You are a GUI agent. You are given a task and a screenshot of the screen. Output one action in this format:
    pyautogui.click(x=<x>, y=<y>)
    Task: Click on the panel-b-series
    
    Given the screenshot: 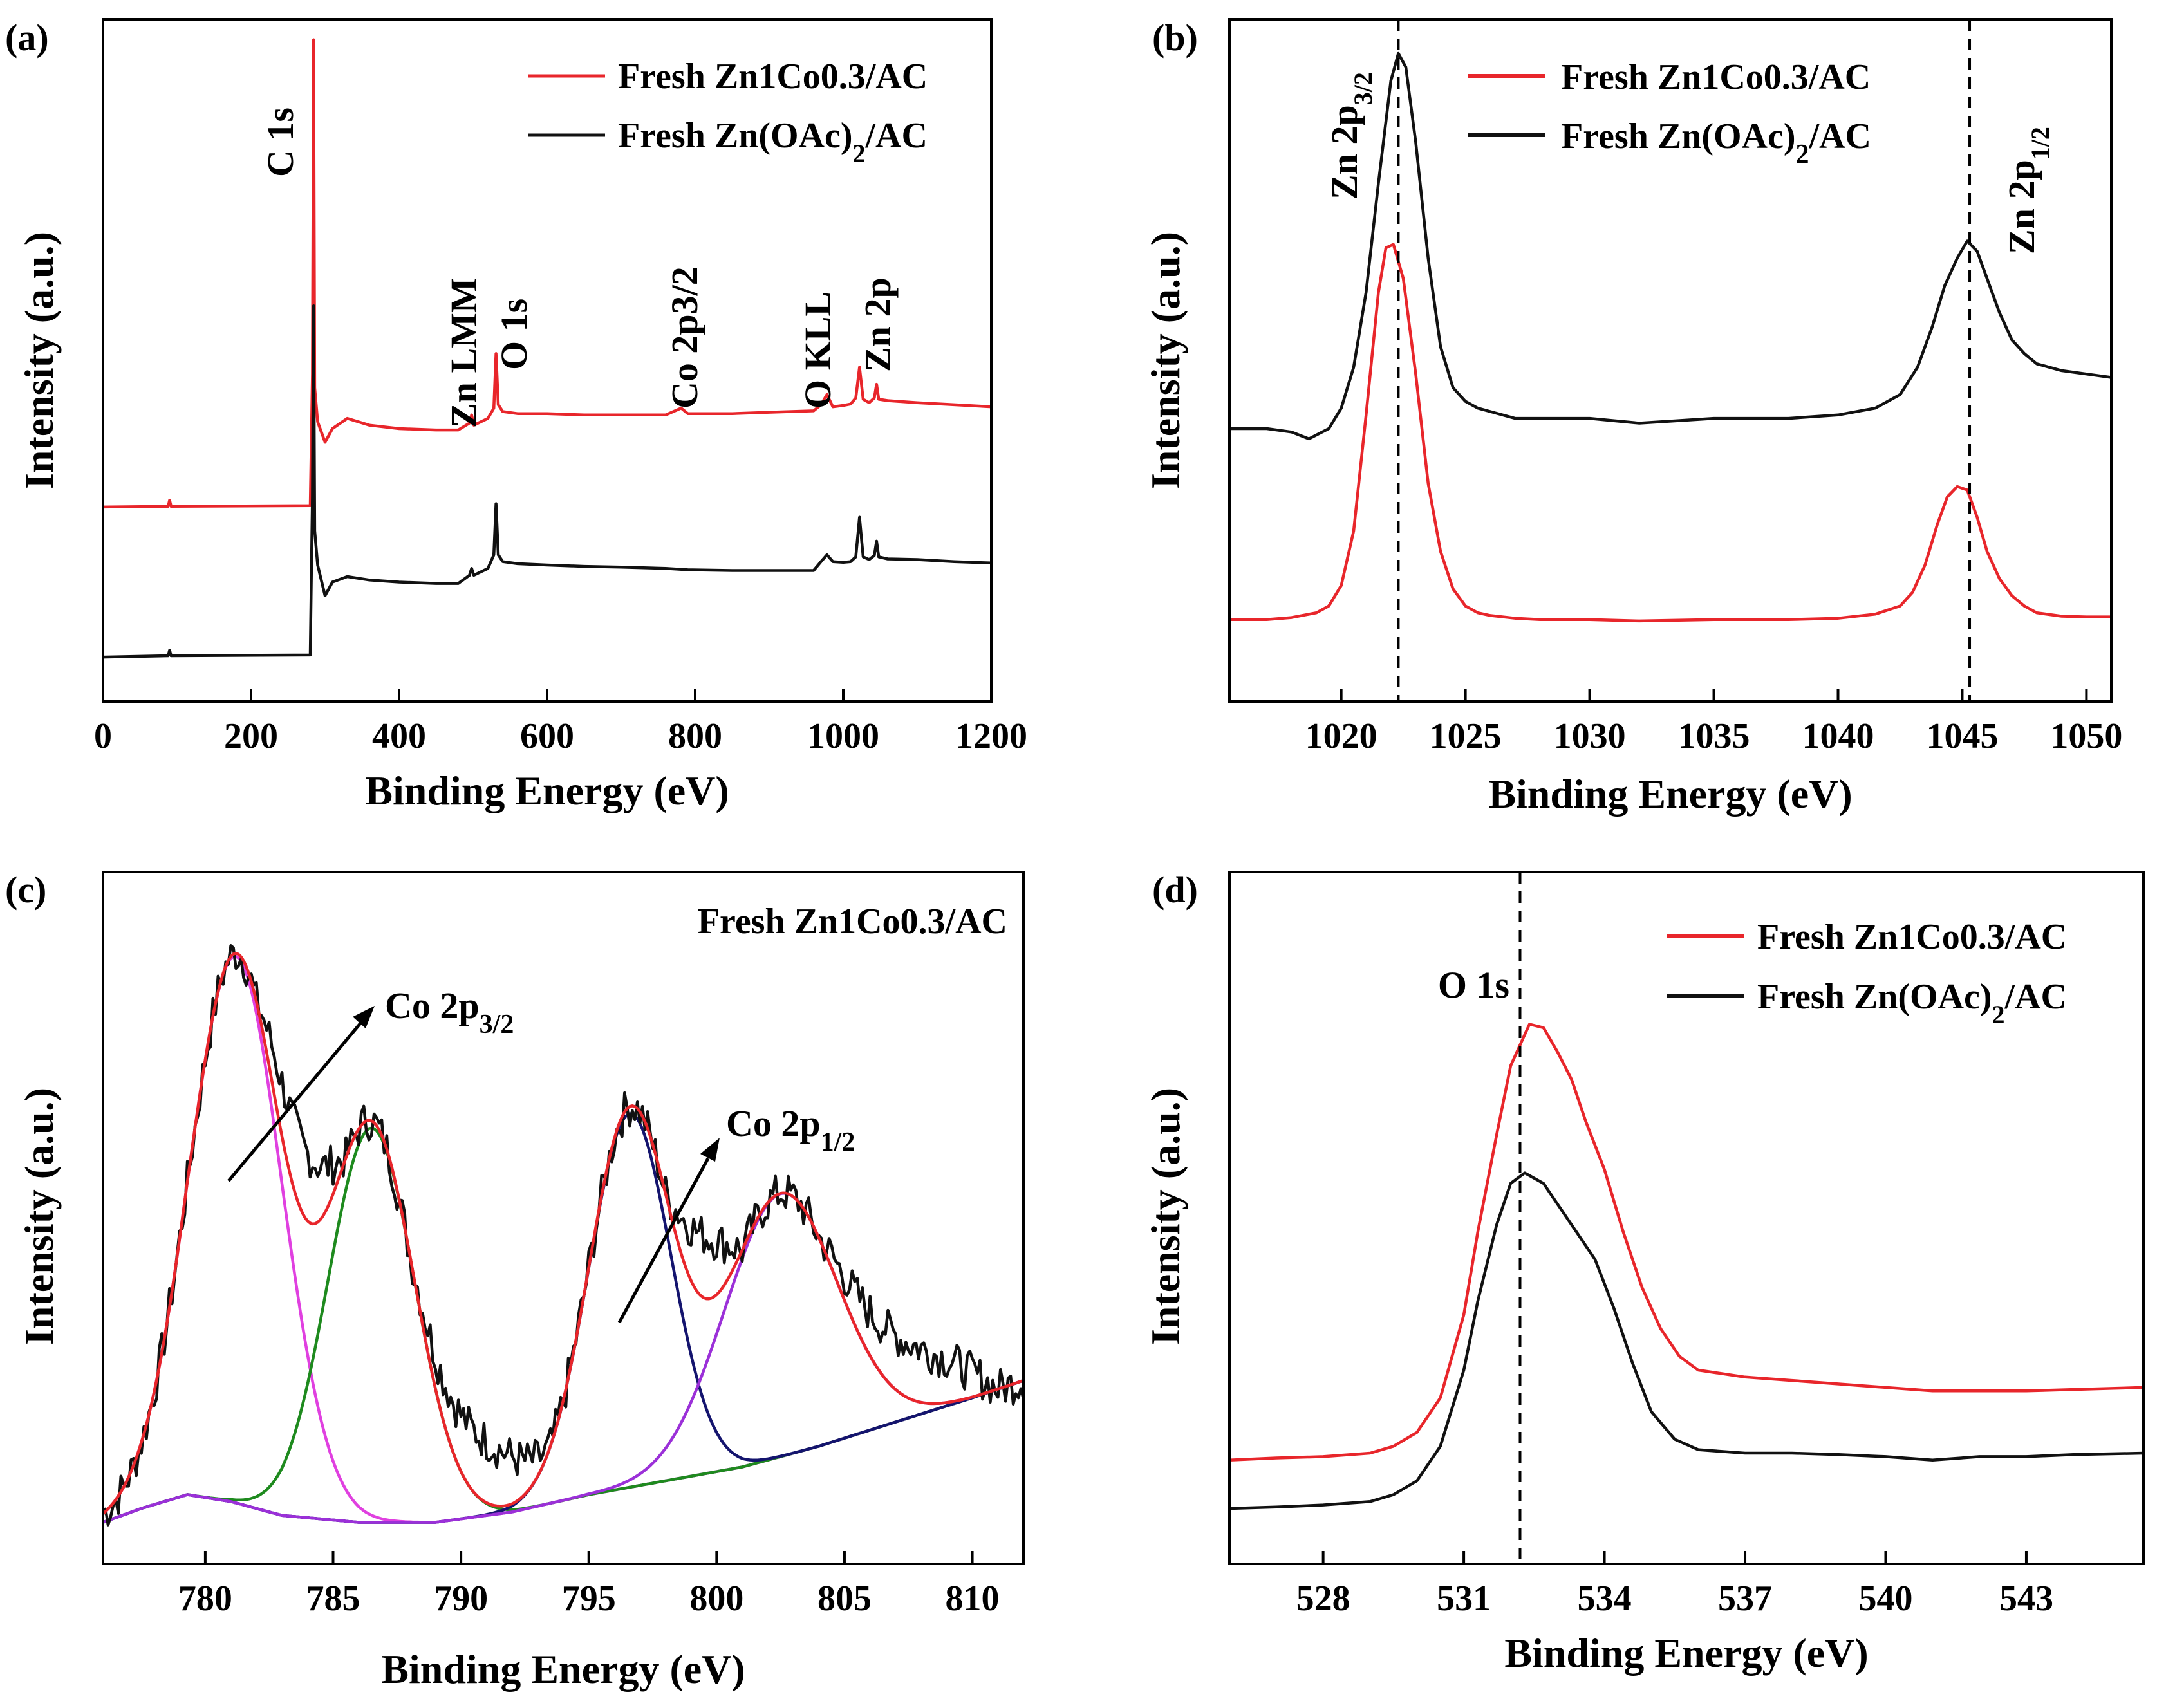 What is the action you would take?
    pyautogui.click(x=1671, y=337)
    